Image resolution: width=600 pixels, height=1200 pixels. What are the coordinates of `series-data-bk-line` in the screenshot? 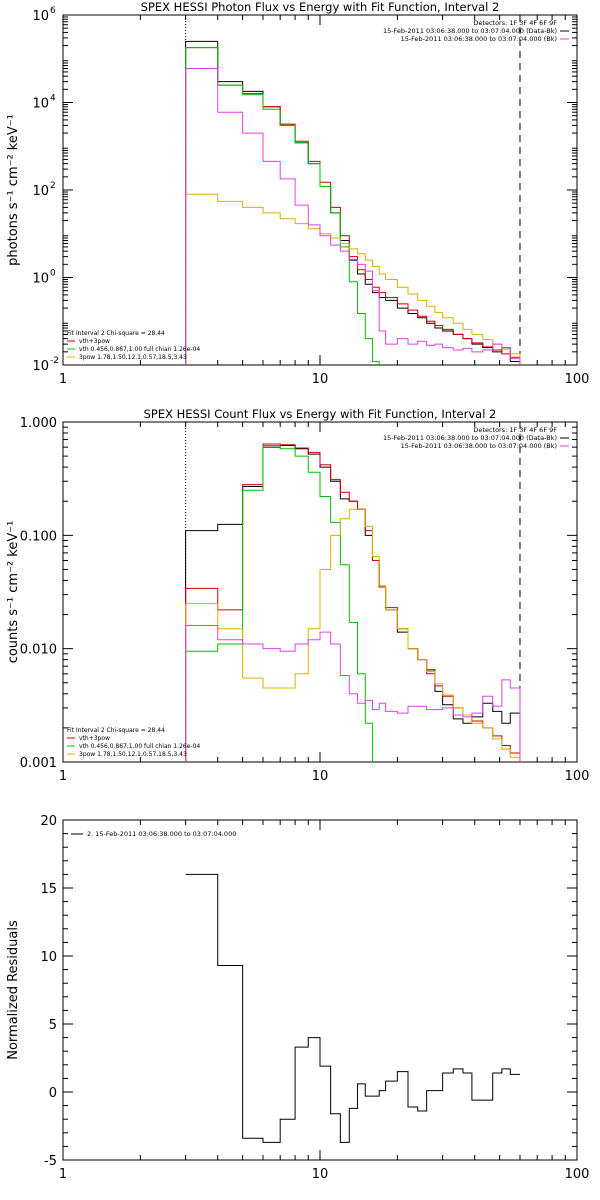 It's located at (353, 603).